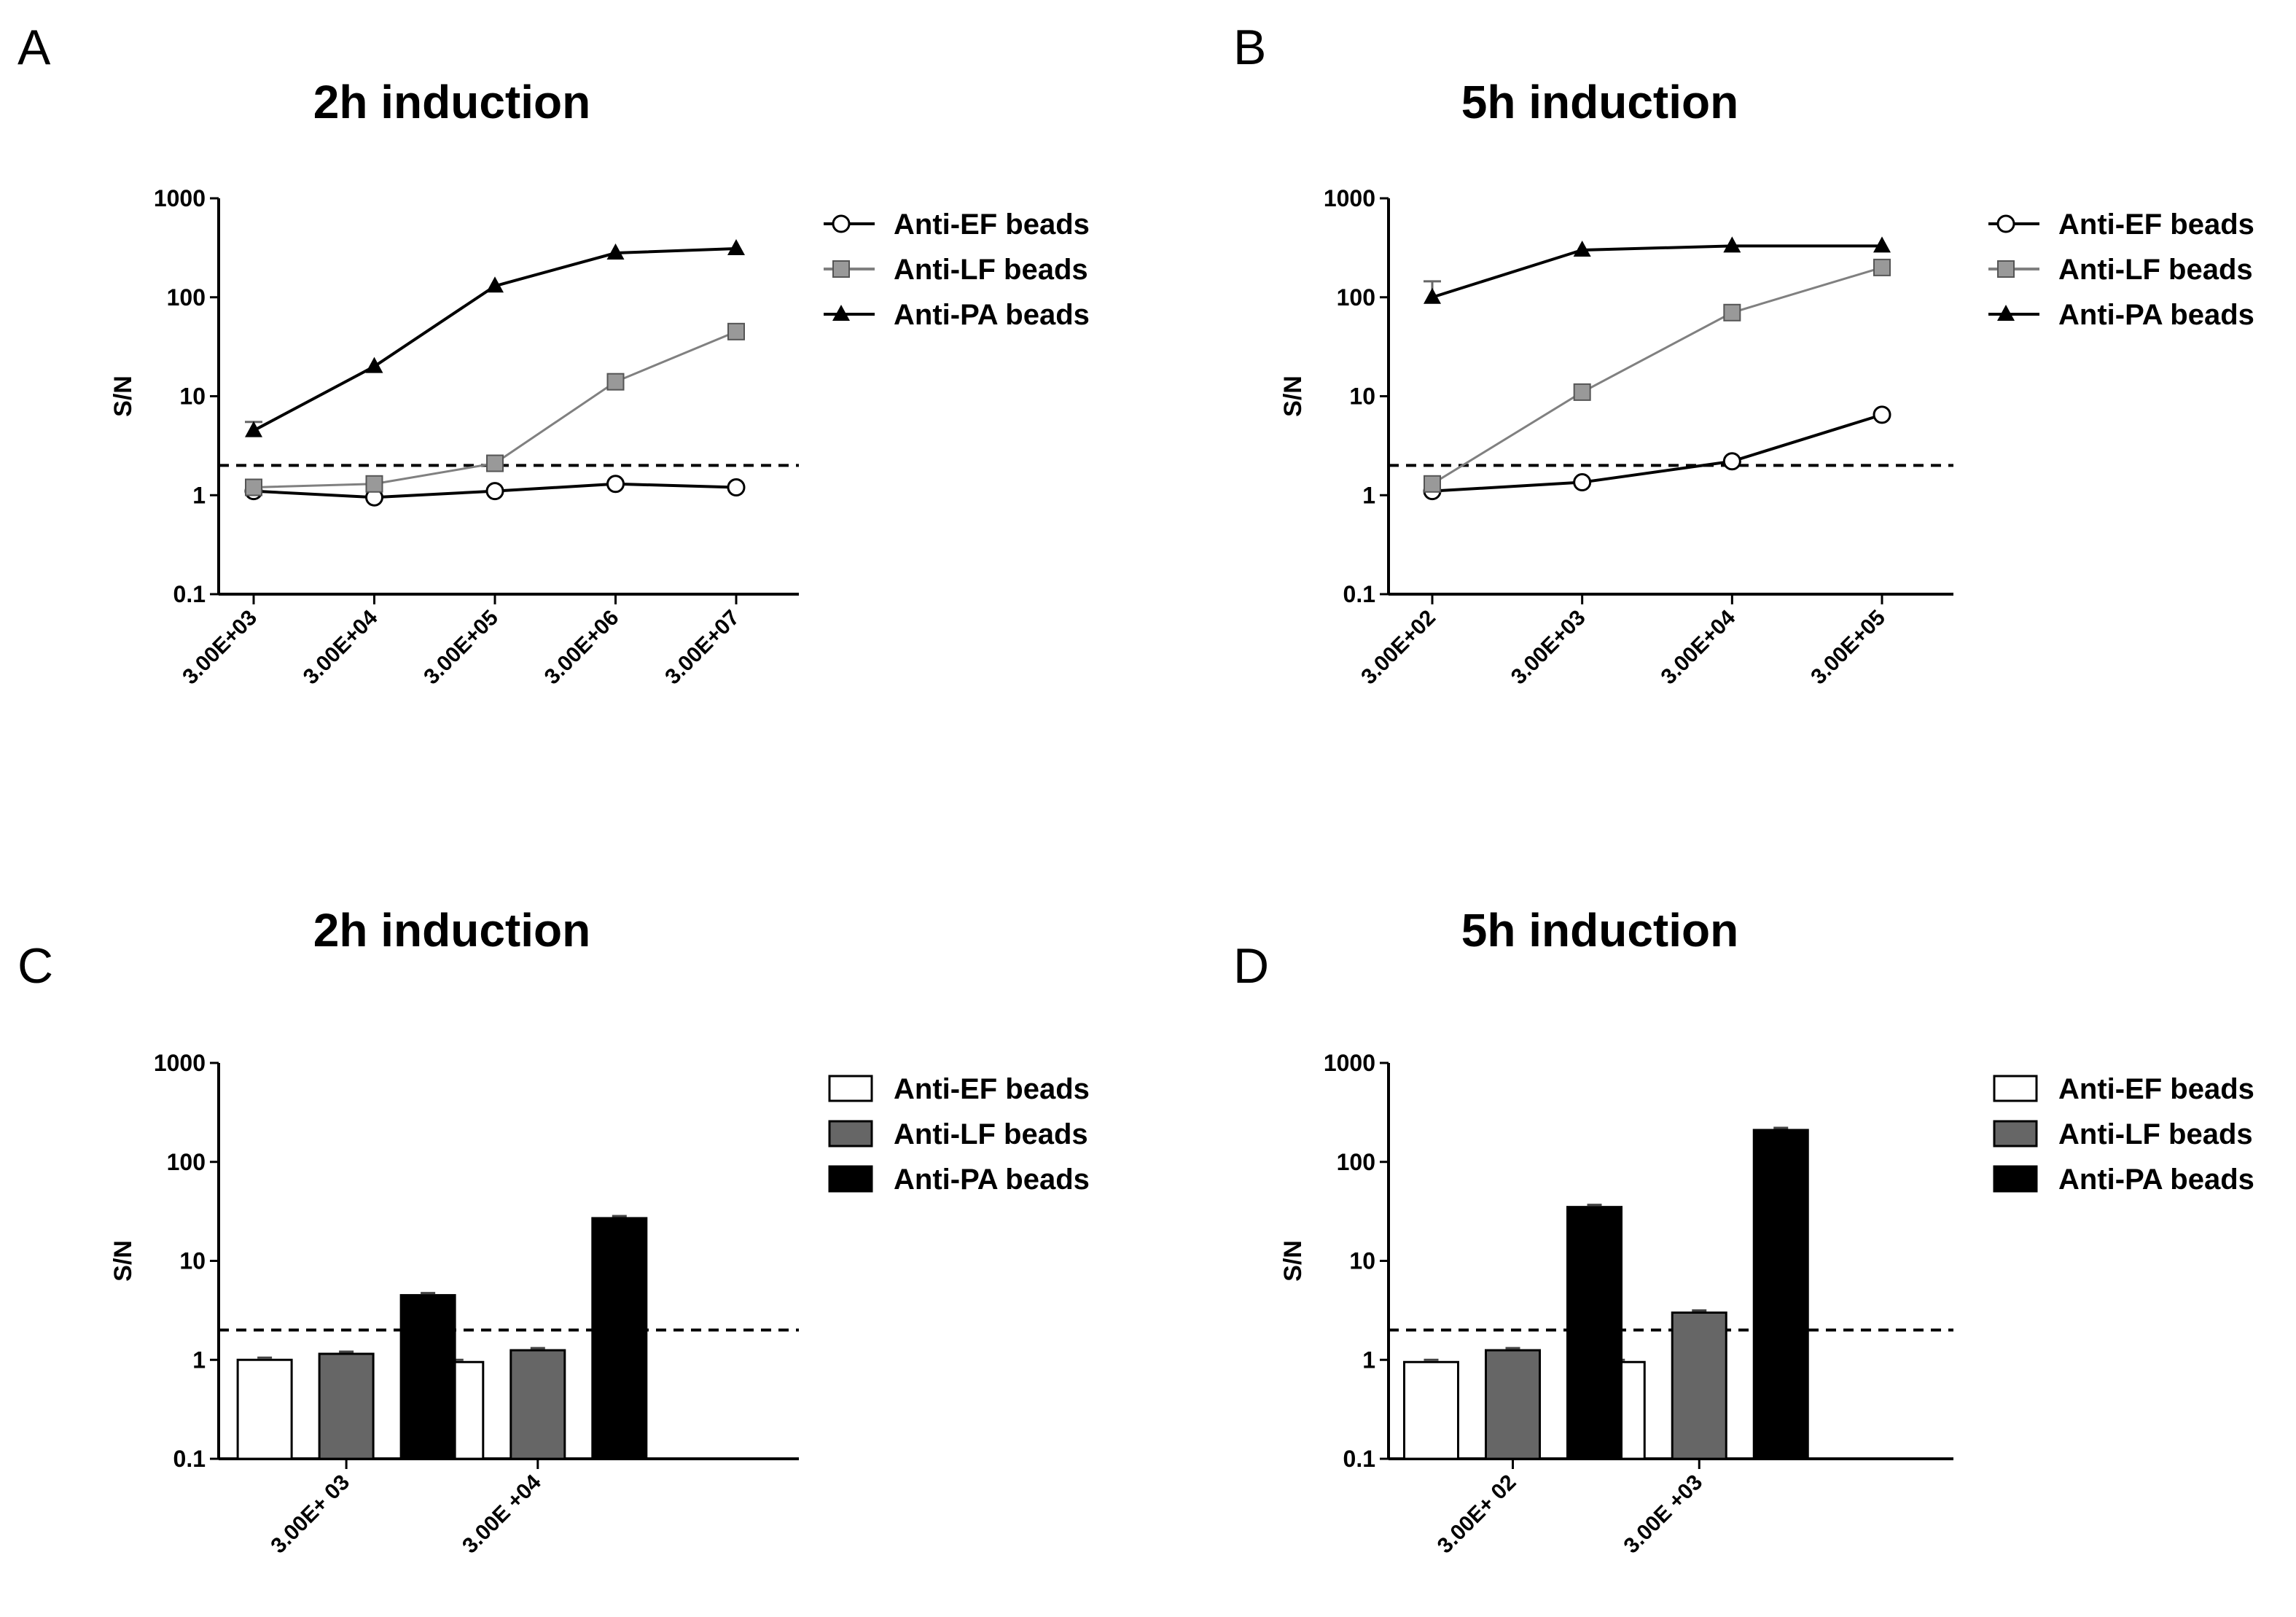  What do you see at coordinates (1594, 1333) in the screenshot?
I see `bar-pa` at bounding box center [1594, 1333].